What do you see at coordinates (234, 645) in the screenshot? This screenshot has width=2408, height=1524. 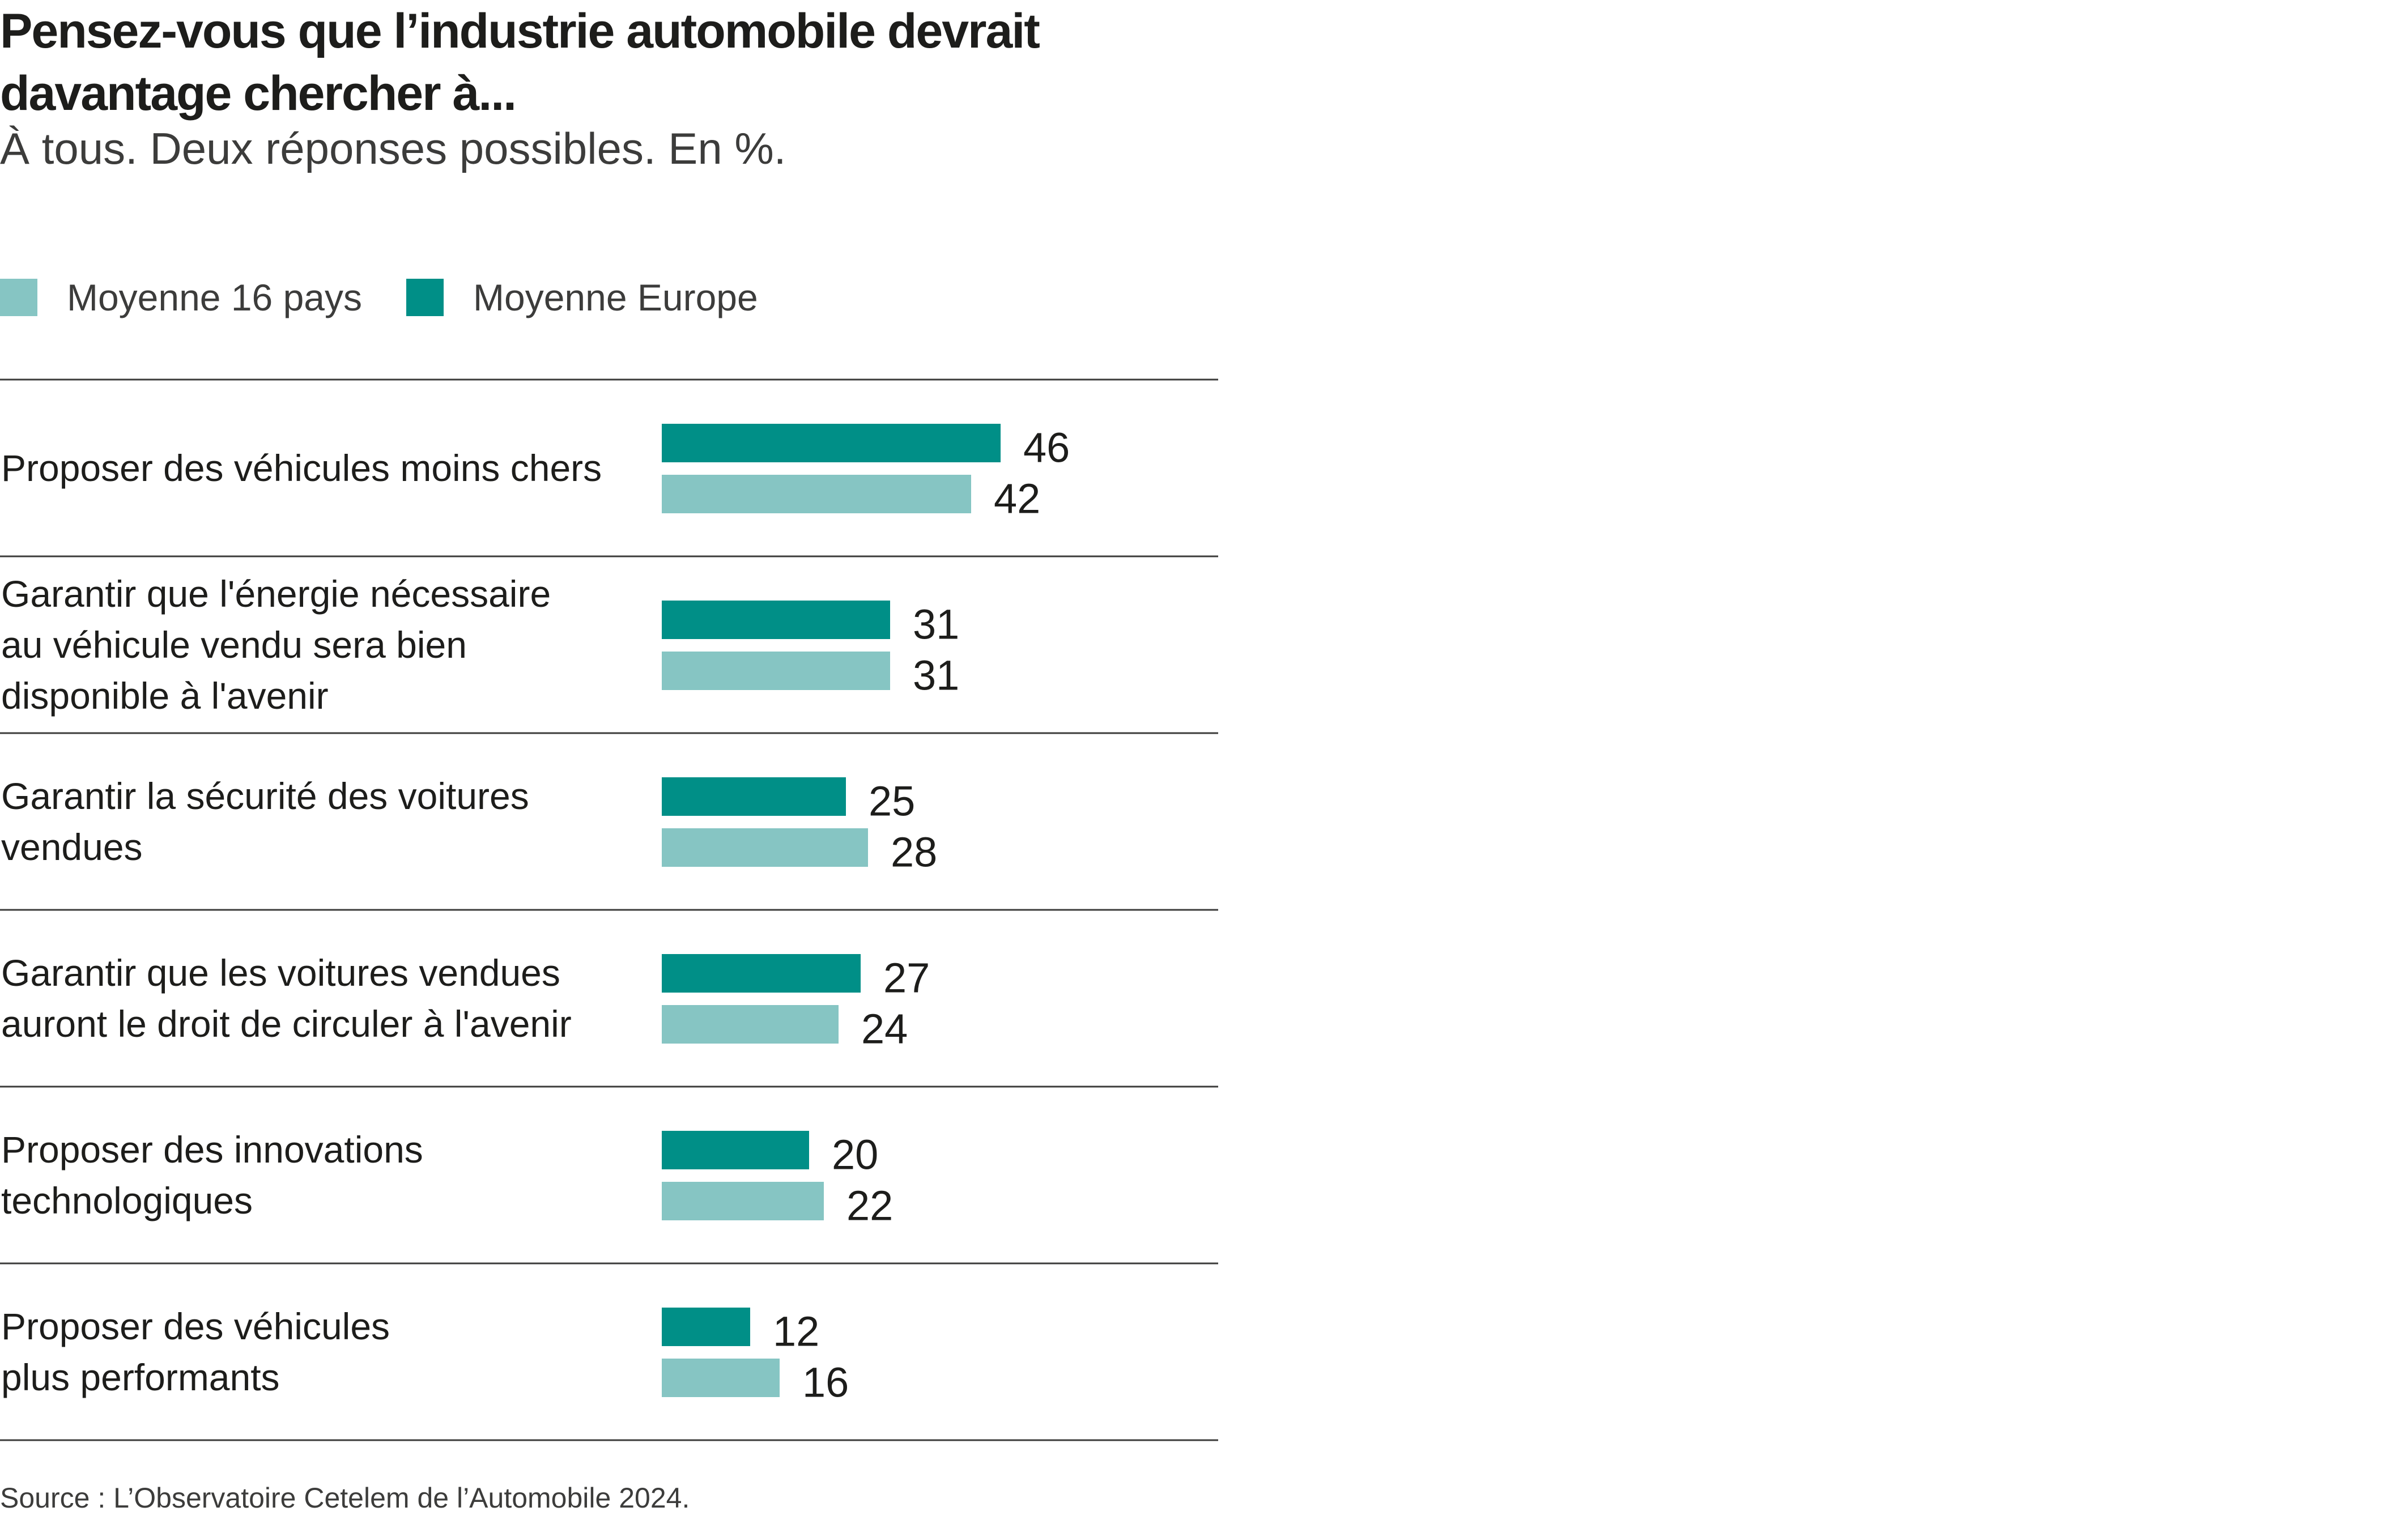 I see `category-label-line: au véhicule vendu sera bien` at bounding box center [234, 645].